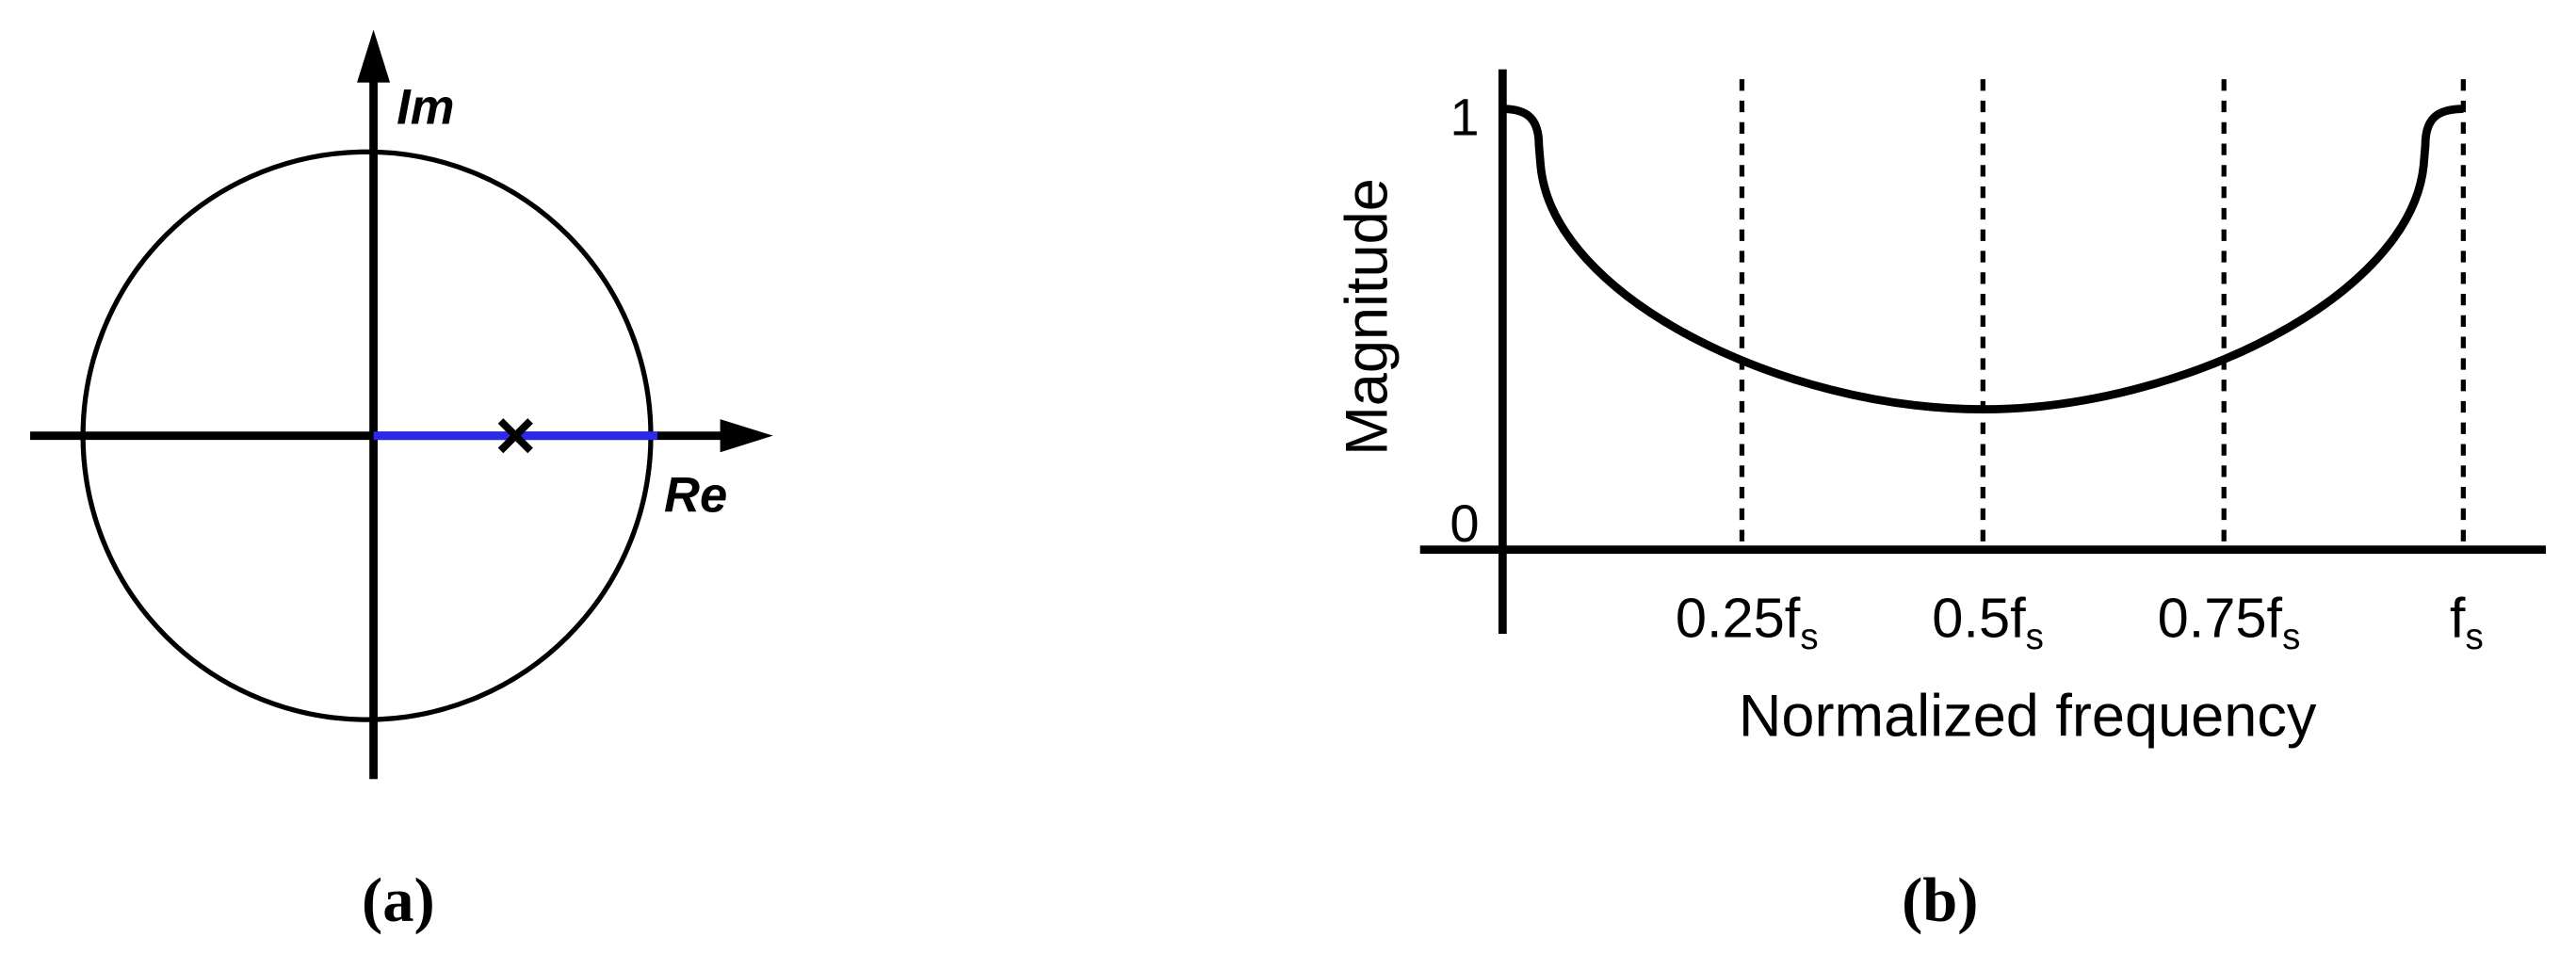 The width and height of the screenshot is (2576, 954). I want to click on dashed-lines, so click(2102, 314).